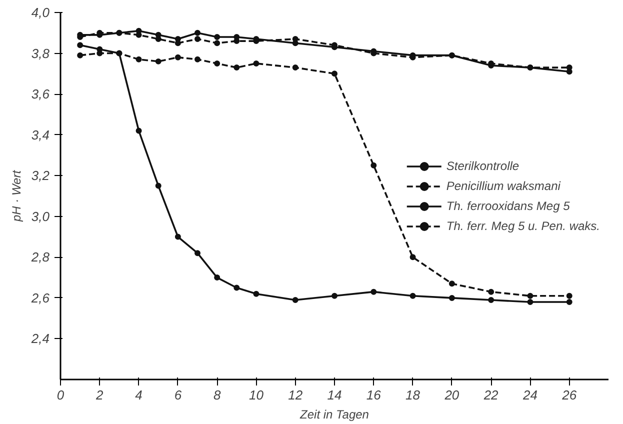 This screenshot has height=424, width=623. Describe the element at coordinates (413, 395) in the screenshot. I see `x-tick-label: 18` at that location.